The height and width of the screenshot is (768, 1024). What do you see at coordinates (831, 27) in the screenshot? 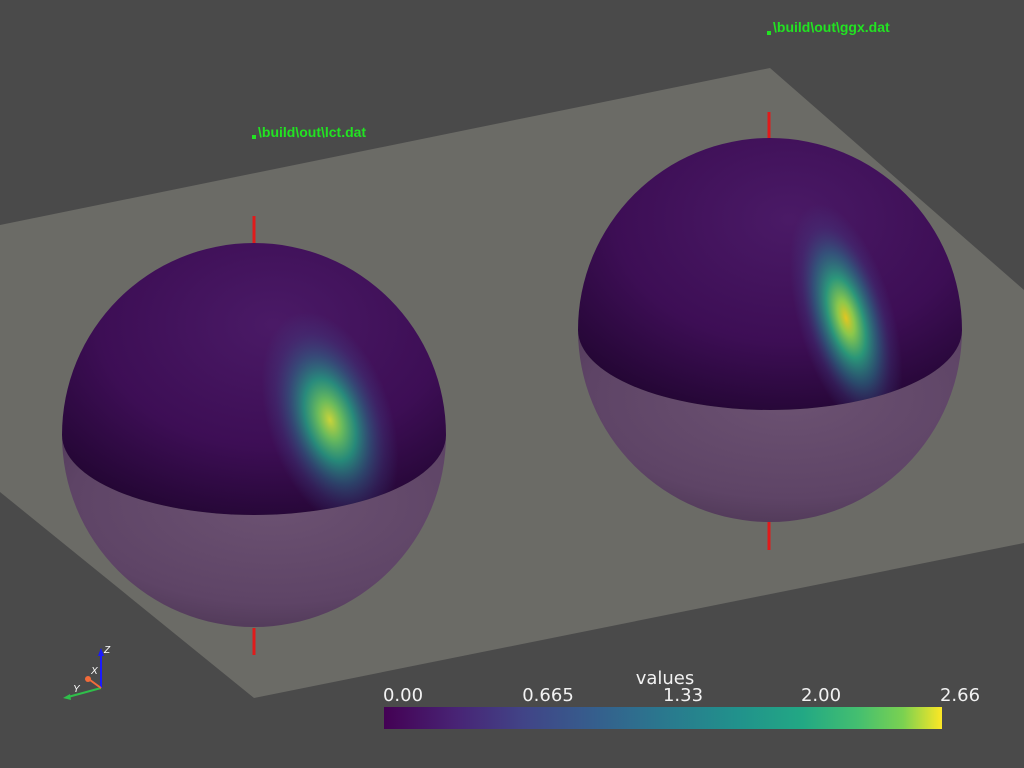
I see `sphere-label: \build\out\ggx.dat` at bounding box center [831, 27].